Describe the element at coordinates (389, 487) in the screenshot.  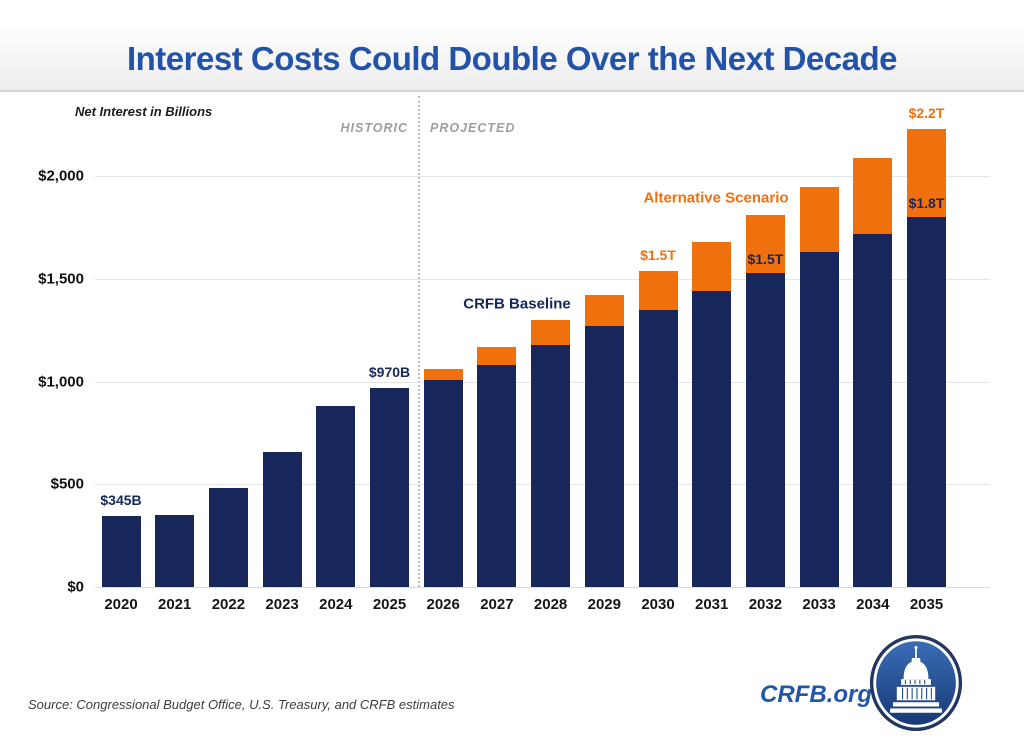
I see `bar-2025-baseline` at that location.